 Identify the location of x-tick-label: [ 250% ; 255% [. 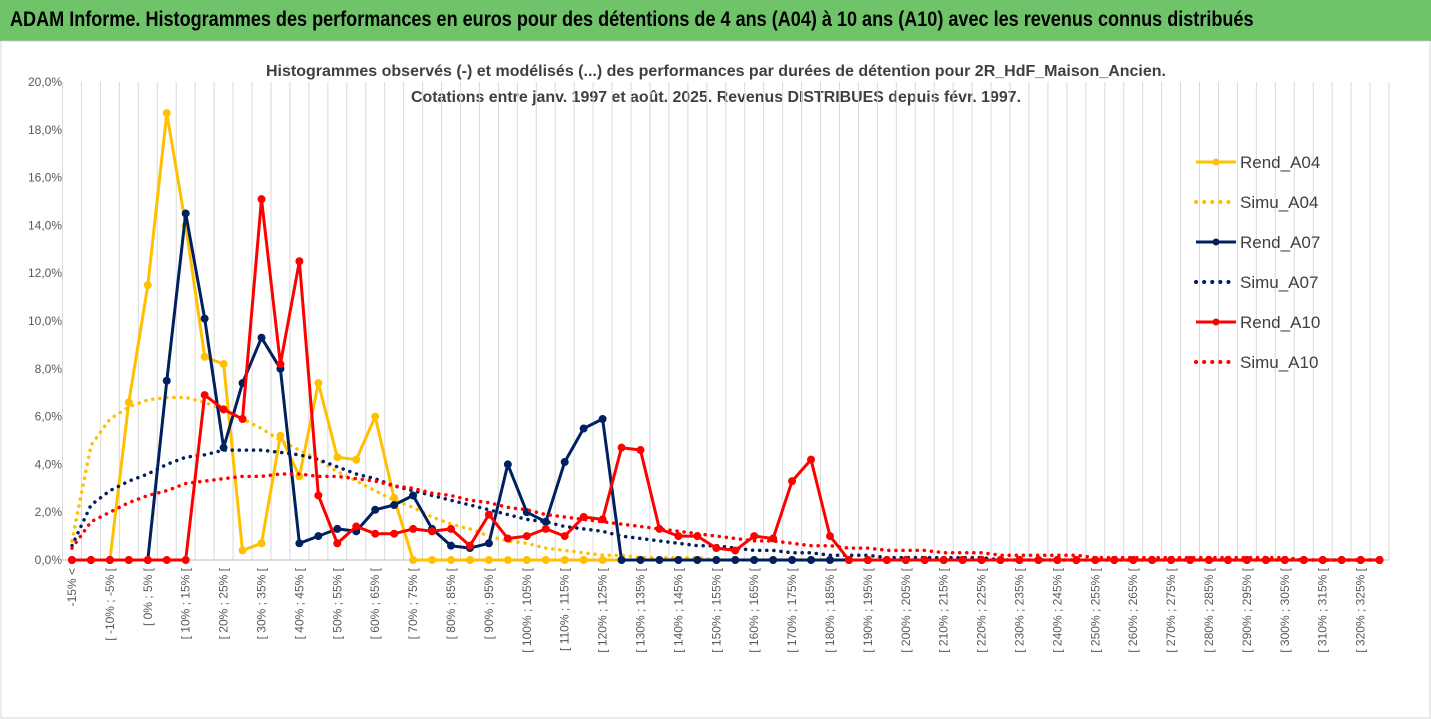
(1095, 609).